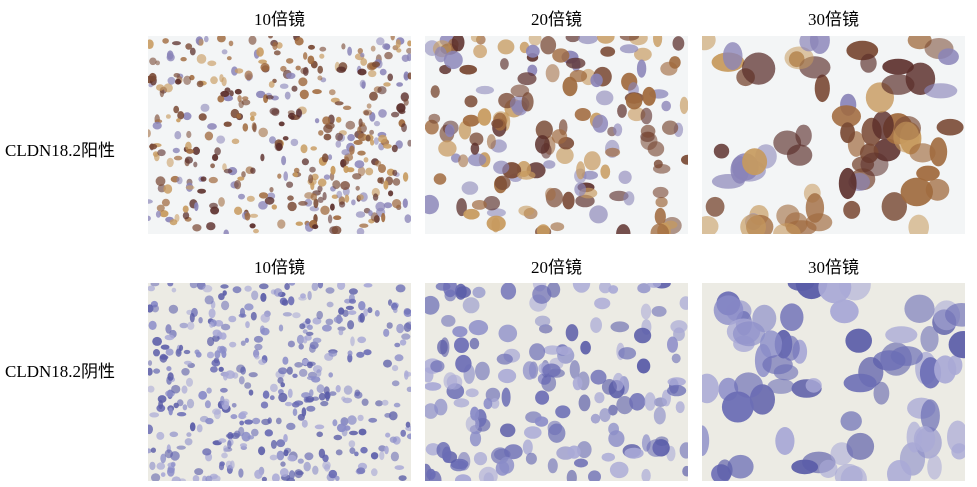 This screenshot has height=487, width=977. What do you see at coordinates (279, 267) in the screenshot?
I see `column-label-10x-row2: 10倍镜` at bounding box center [279, 267].